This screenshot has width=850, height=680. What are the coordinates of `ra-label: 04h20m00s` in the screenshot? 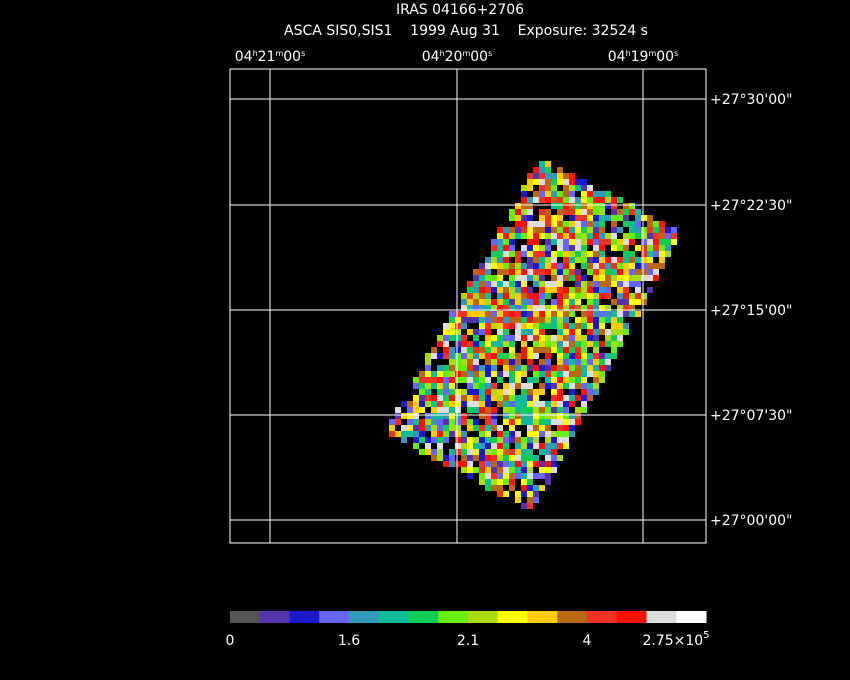 It's located at (457, 57).